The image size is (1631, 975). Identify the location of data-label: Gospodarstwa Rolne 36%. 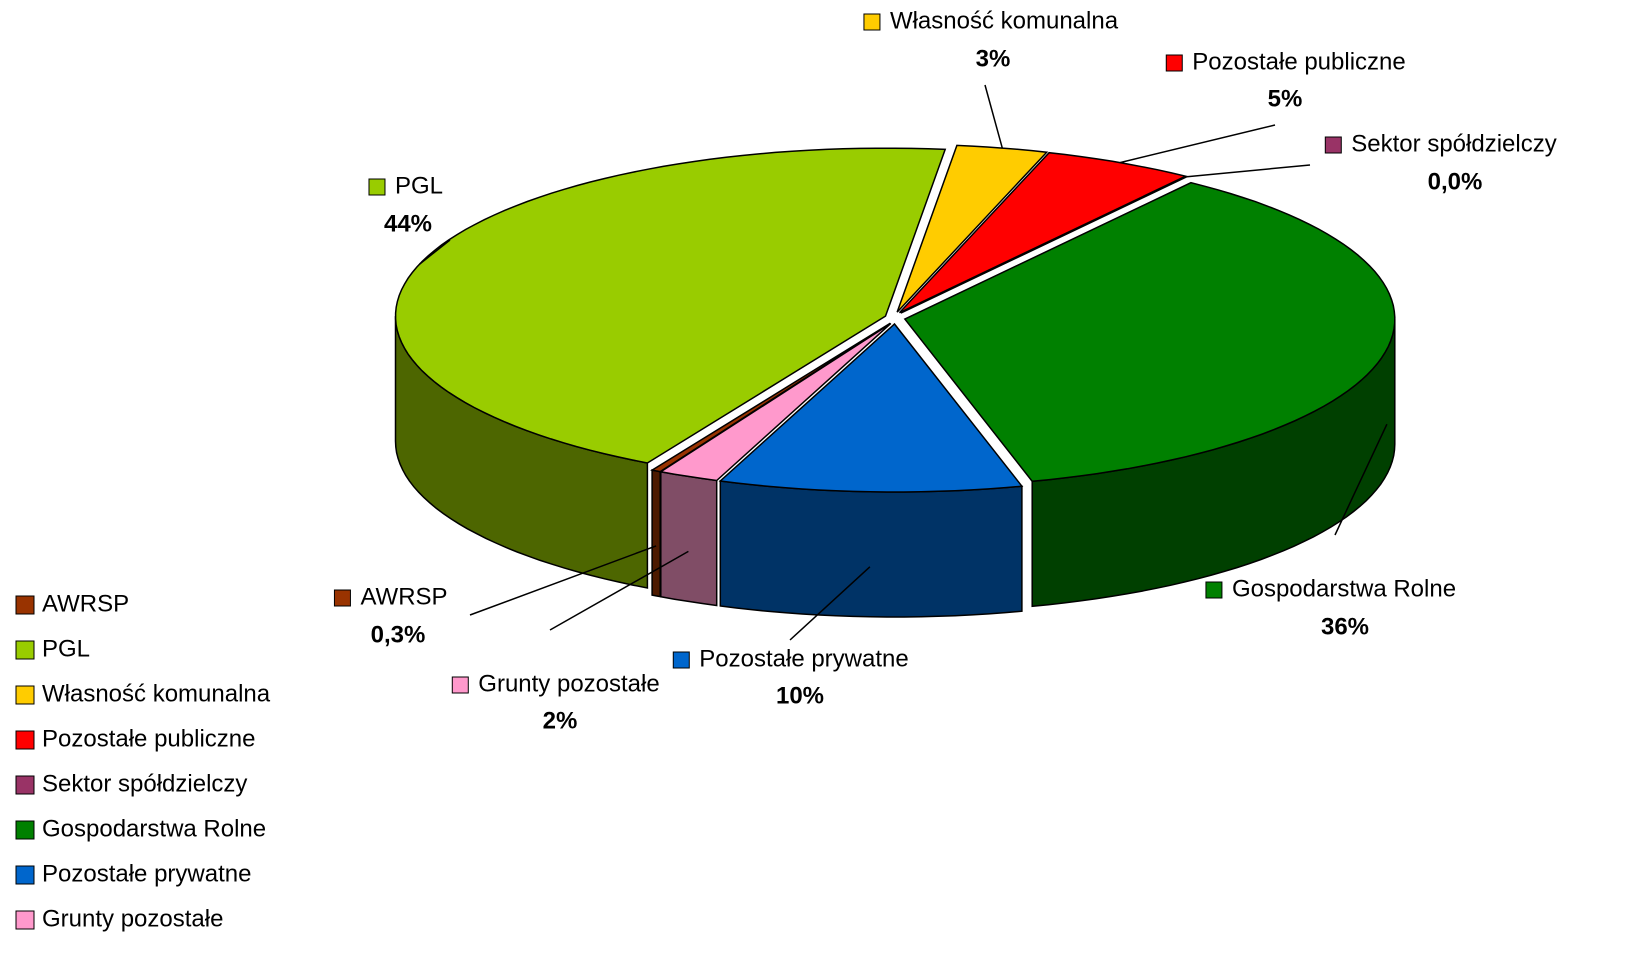
(1330, 607).